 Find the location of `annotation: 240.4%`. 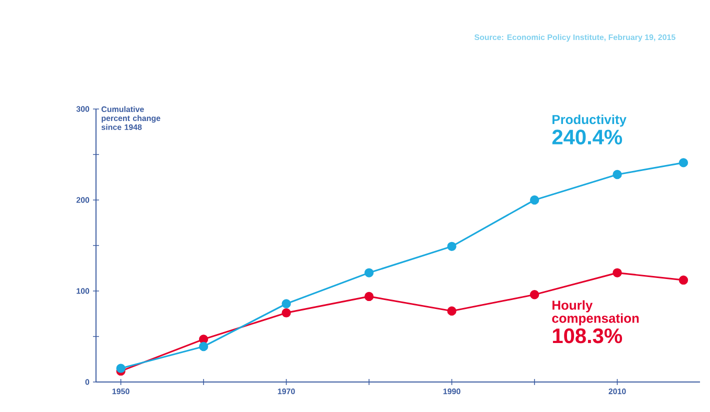

annotation: 240.4% is located at coordinates (587, 137).